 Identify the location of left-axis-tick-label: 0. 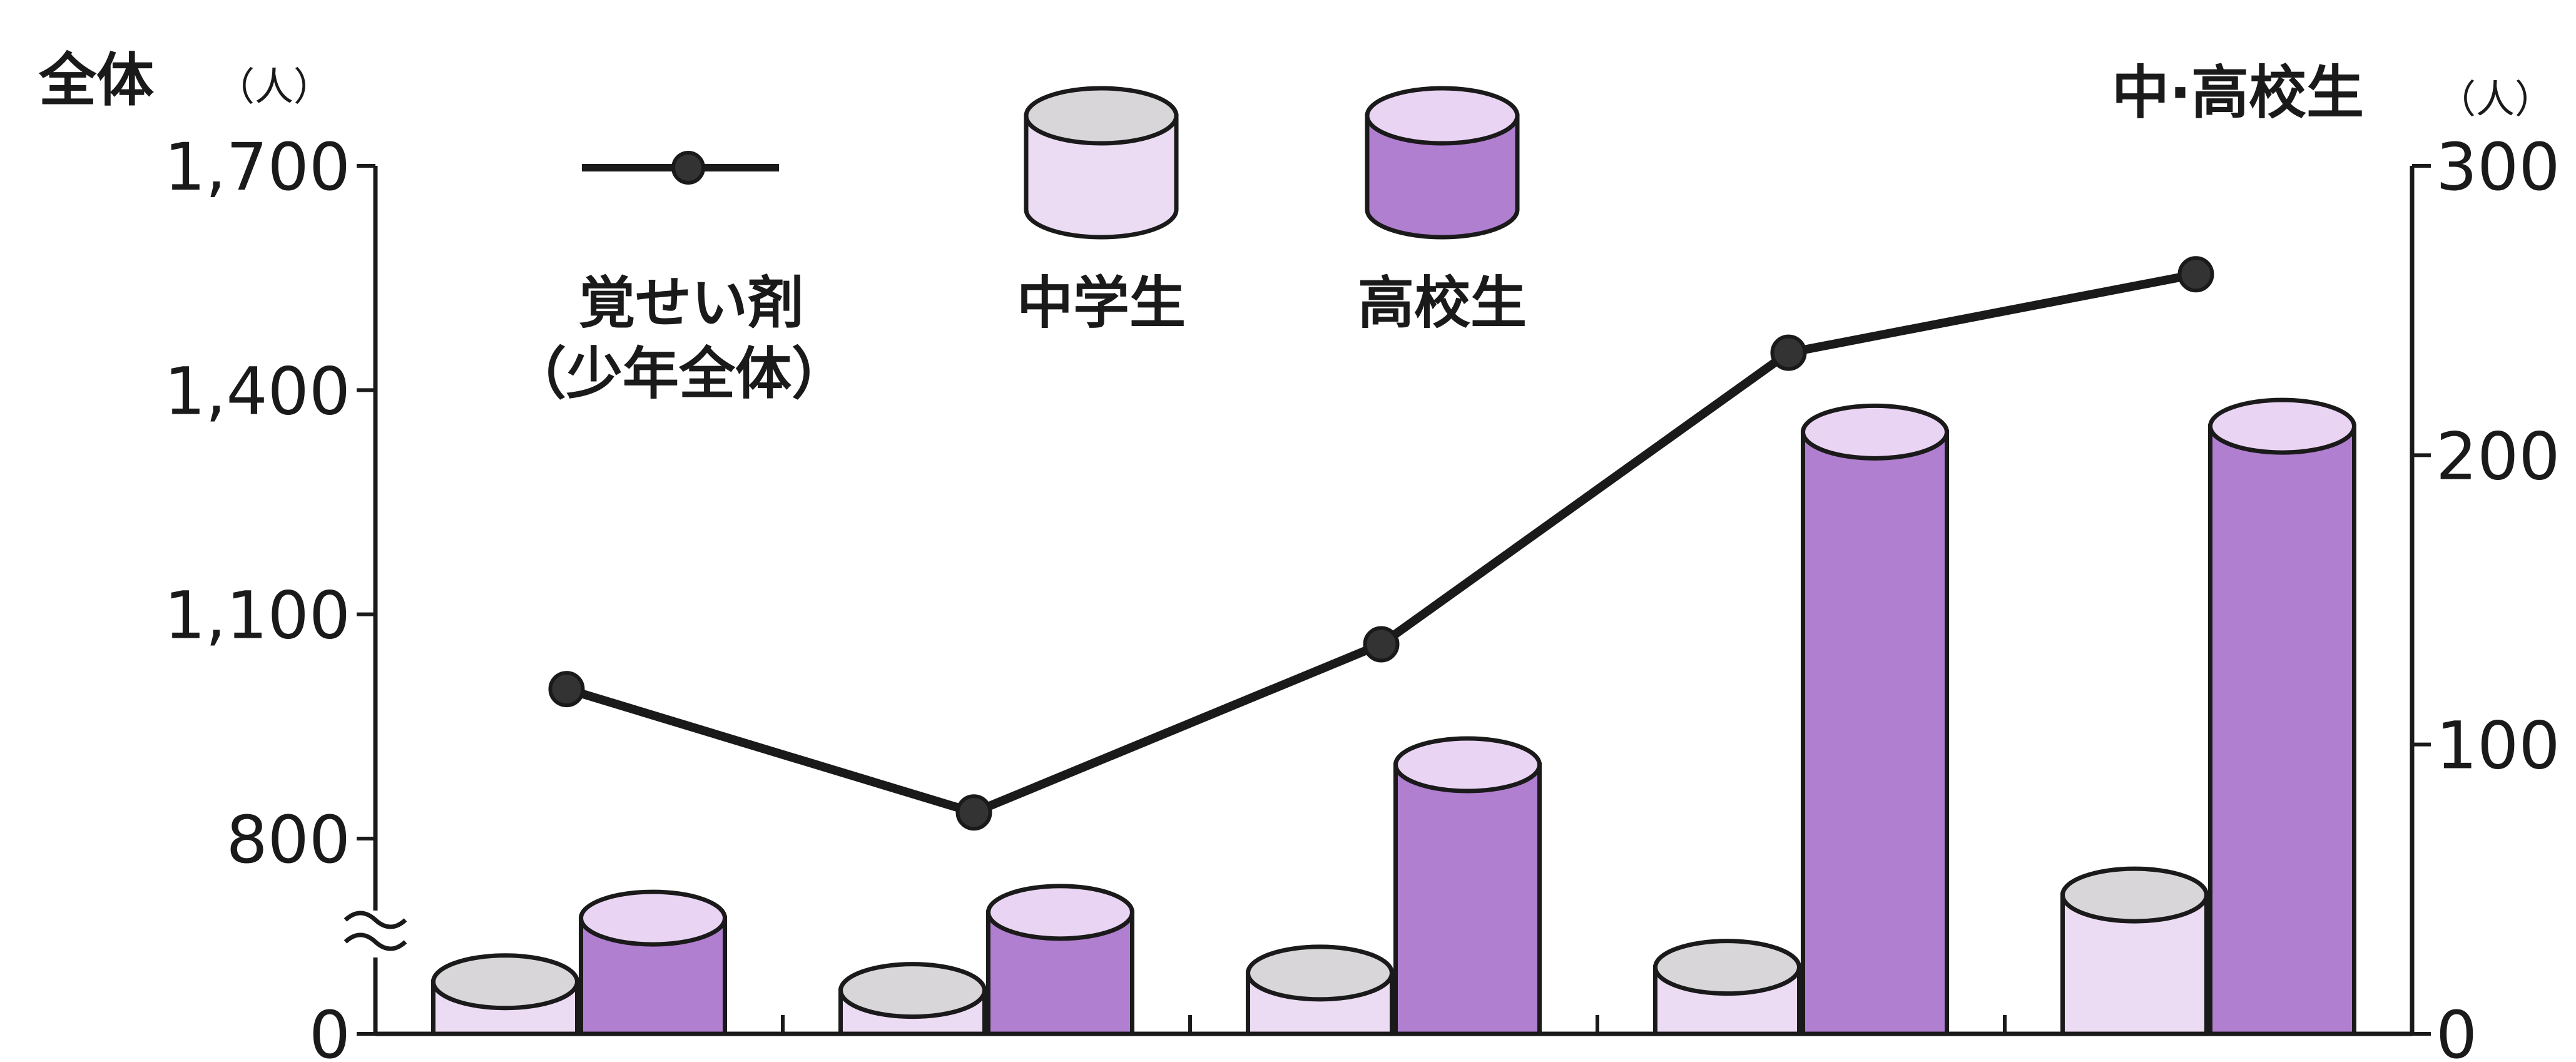
(330, 1029).